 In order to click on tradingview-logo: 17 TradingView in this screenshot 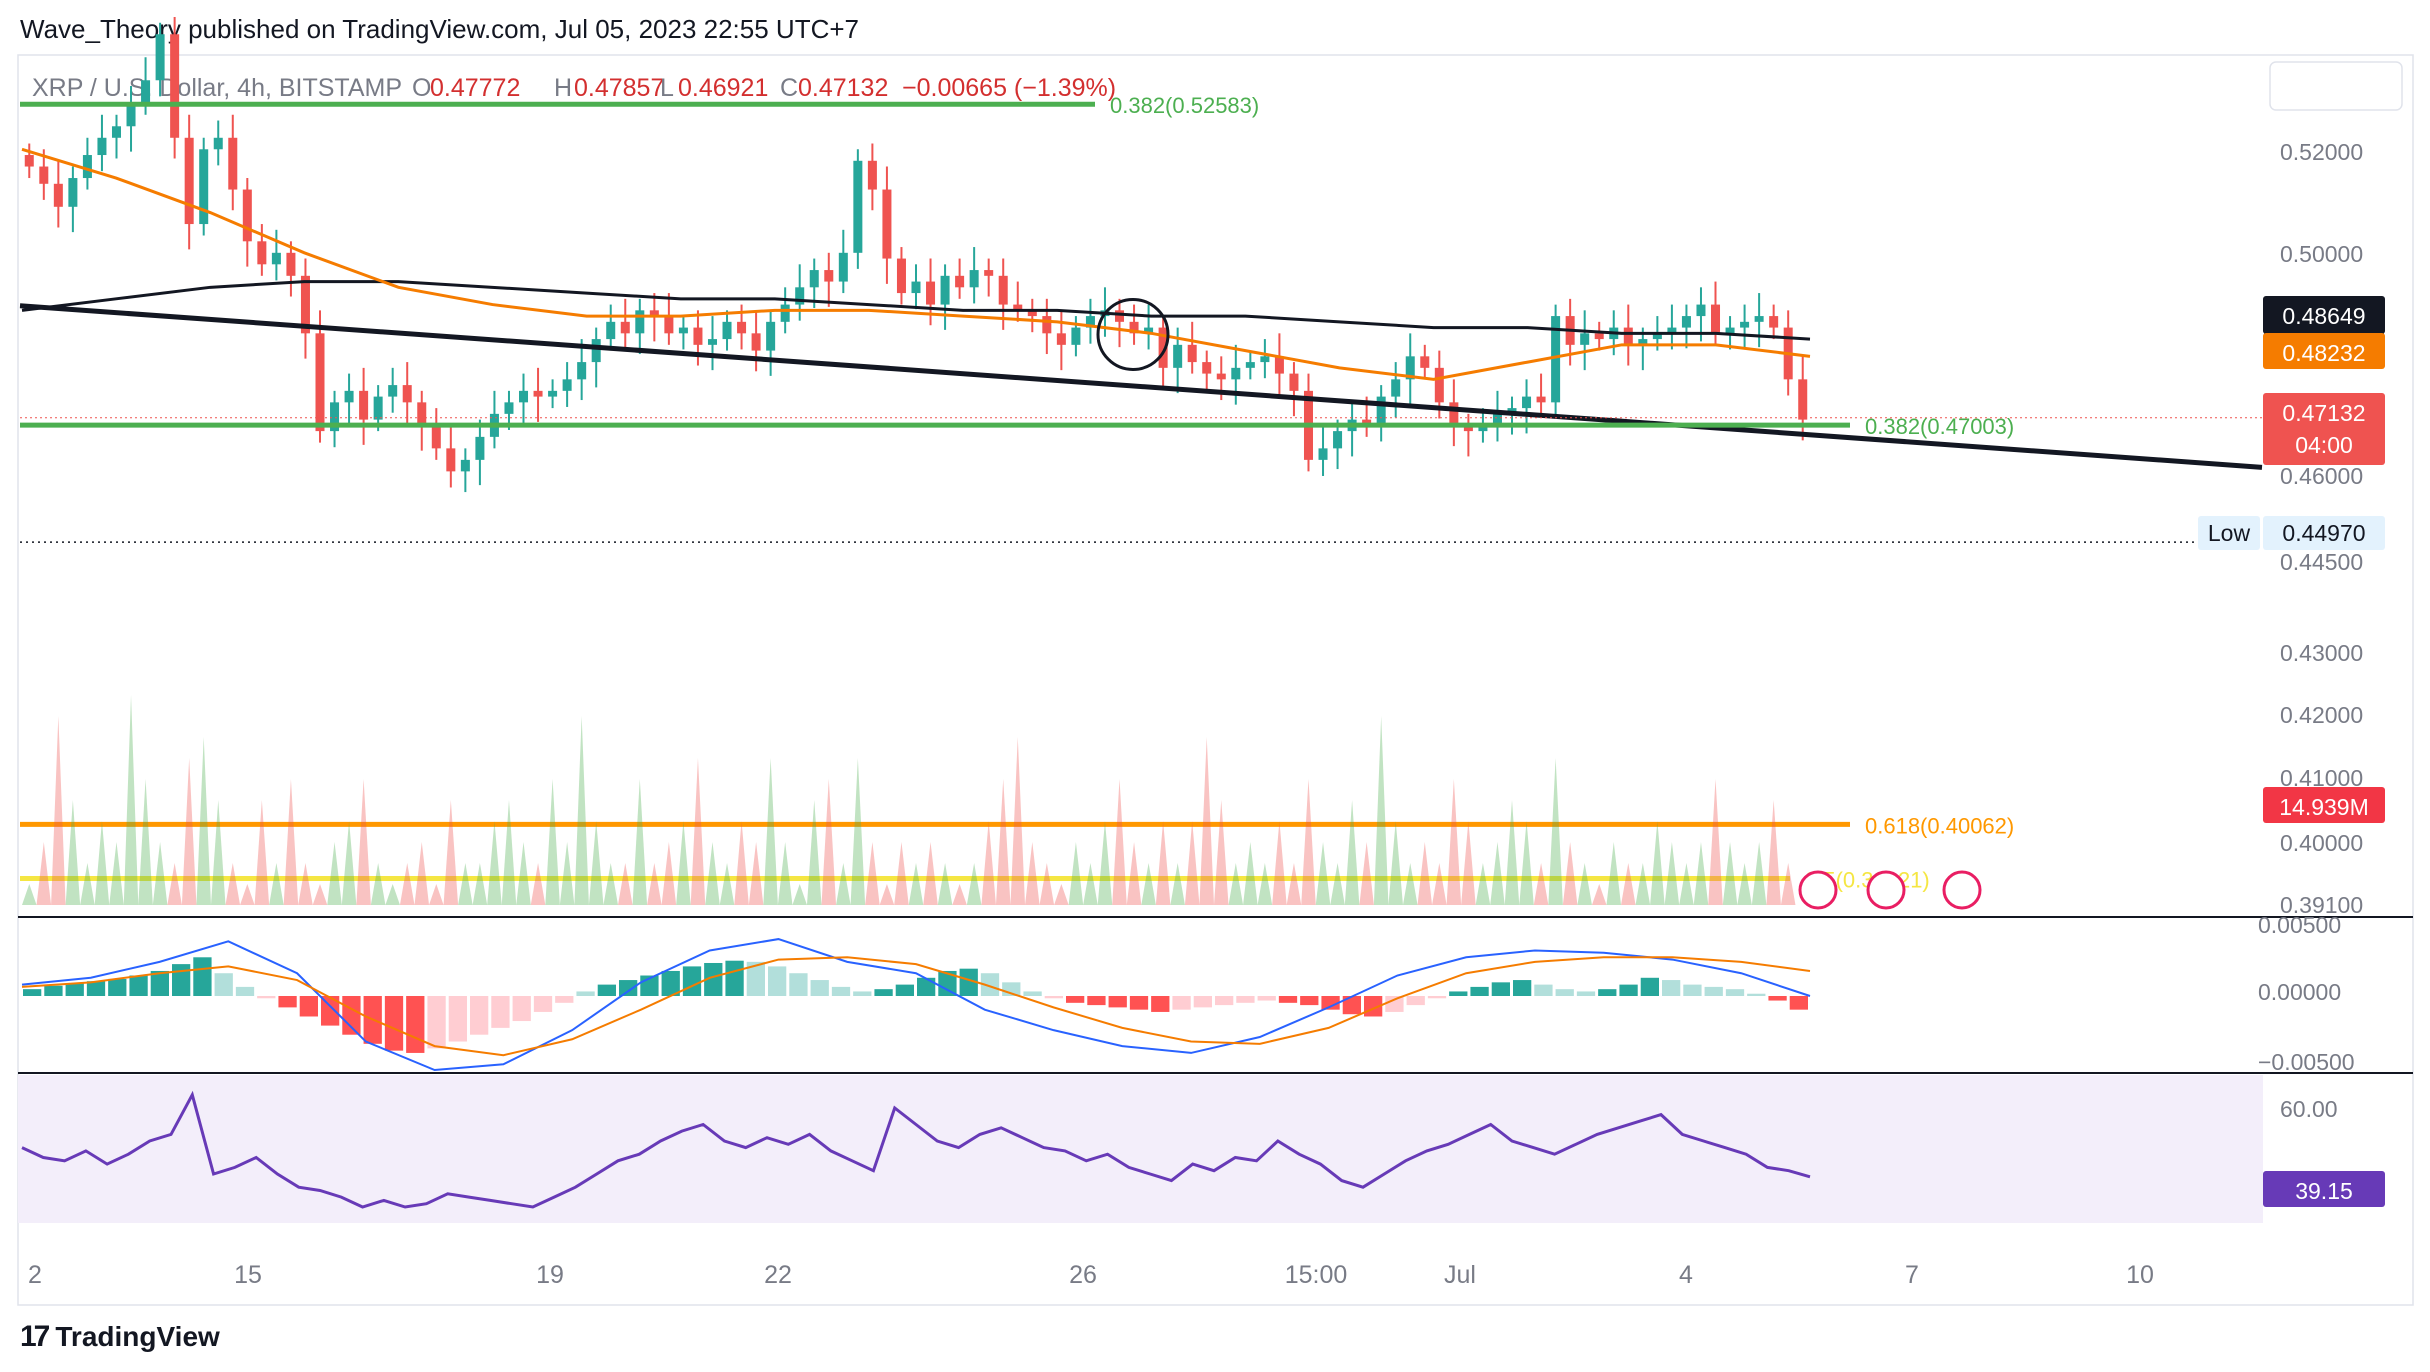, I will do `click(120, 1337)`.